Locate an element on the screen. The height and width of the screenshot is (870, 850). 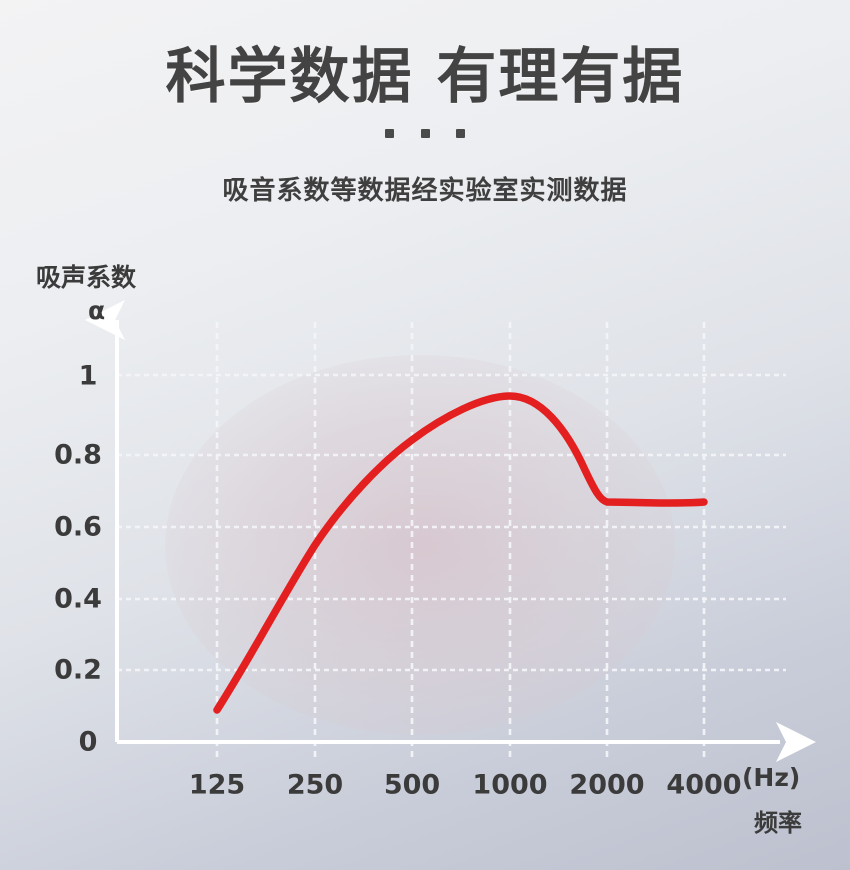
separator-dots is located at coordinates (425, 133).